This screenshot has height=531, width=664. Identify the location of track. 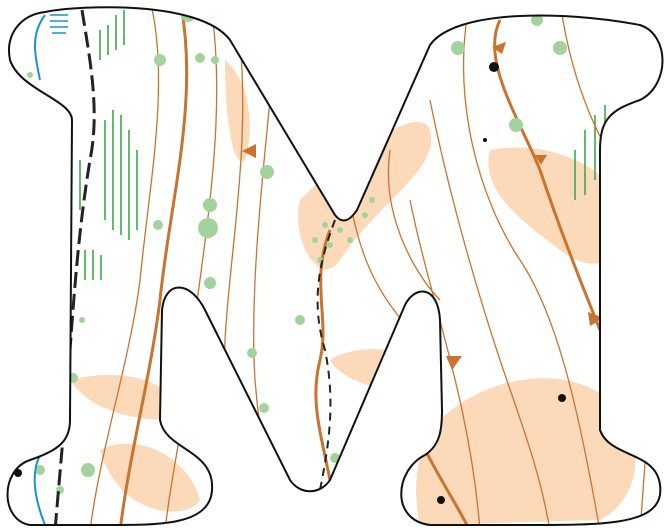
(74, 267).